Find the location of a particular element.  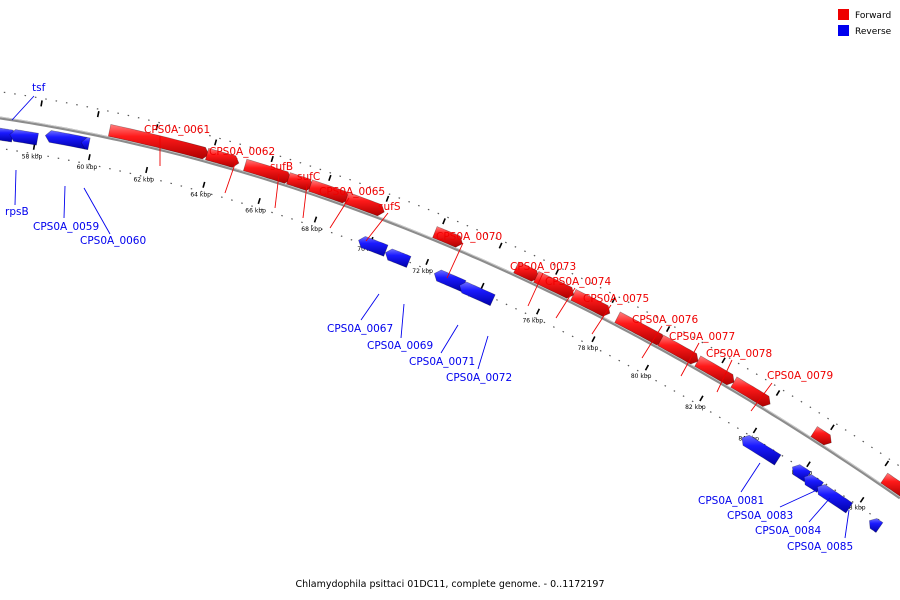

label-CPS0A_0081: CPS0A_0081 is located at coordinates (731, 501).